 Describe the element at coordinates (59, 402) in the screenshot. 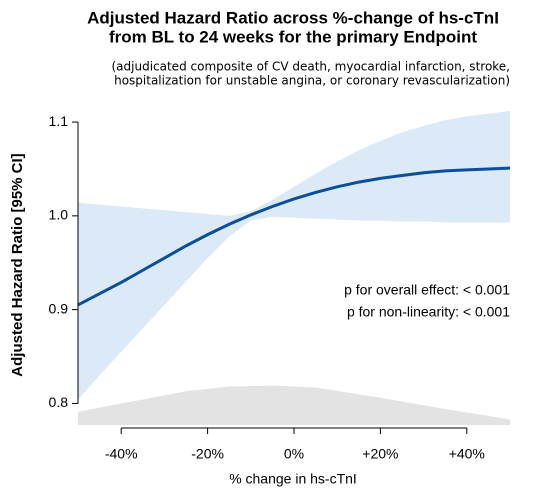

I see `y-tick-label: 0.8` at that location.